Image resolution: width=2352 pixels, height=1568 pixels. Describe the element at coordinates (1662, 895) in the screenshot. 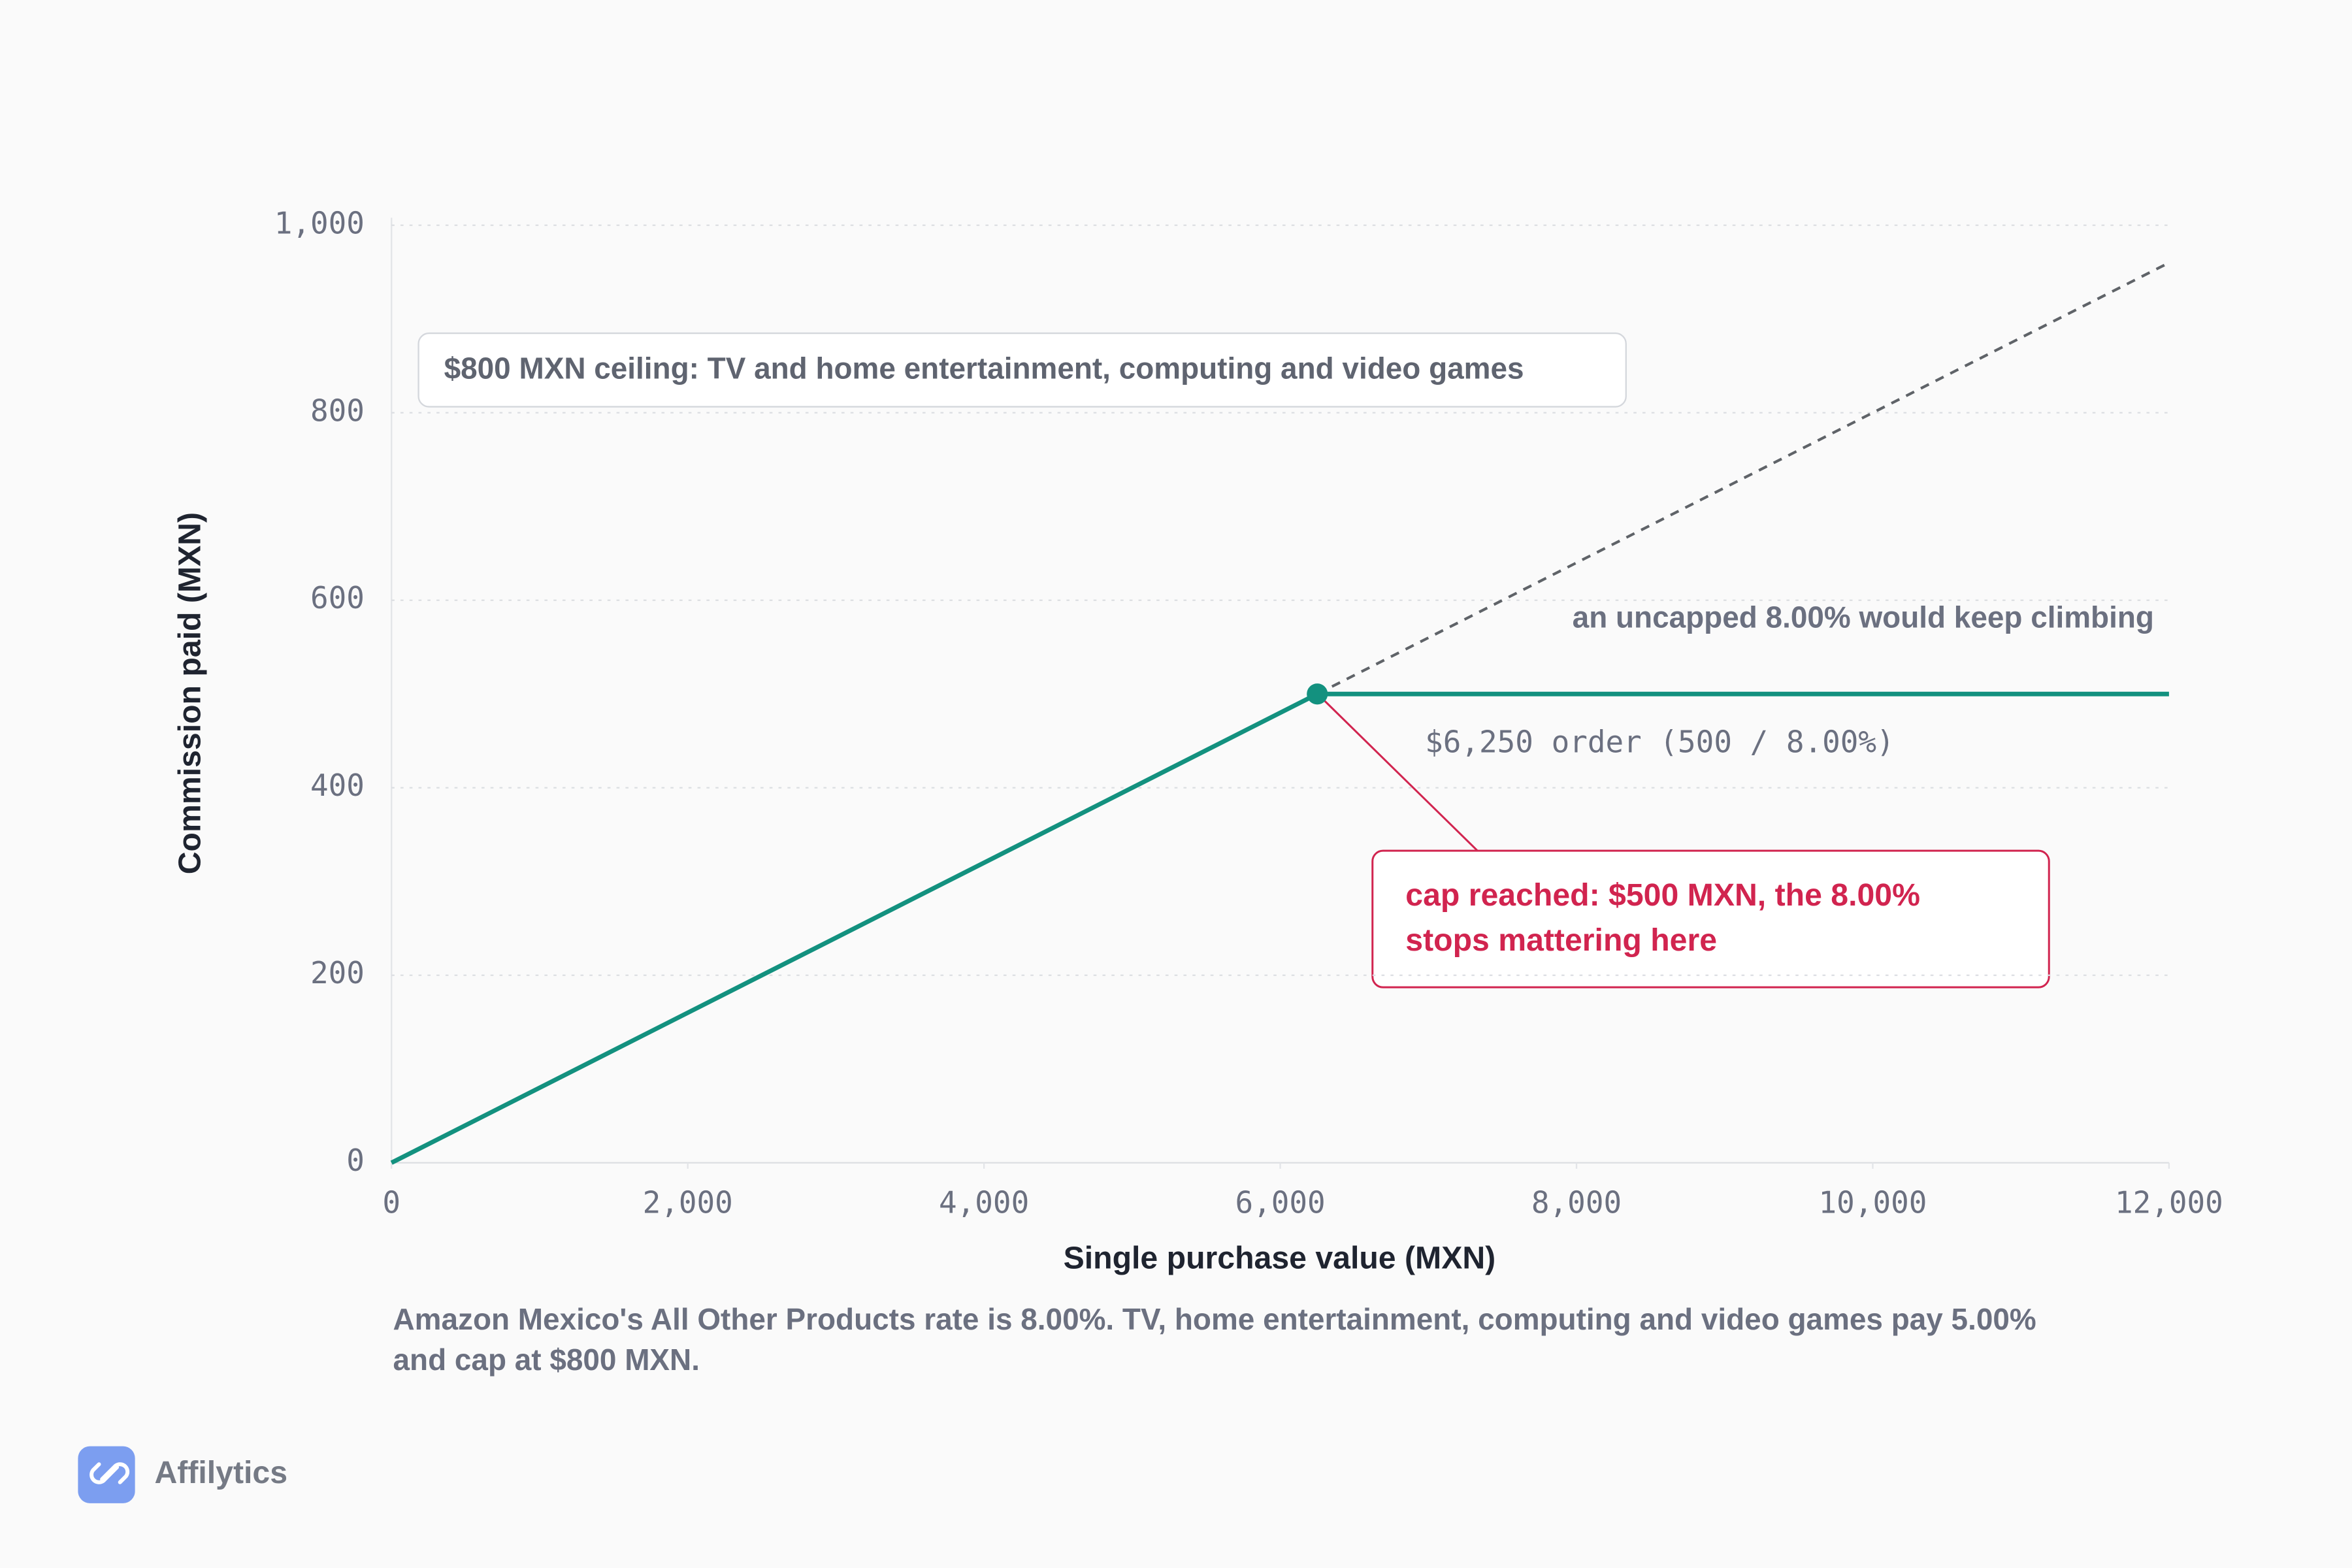

I see `callout-text: cap reached: $500 MXN, the 8.00%` at that location.